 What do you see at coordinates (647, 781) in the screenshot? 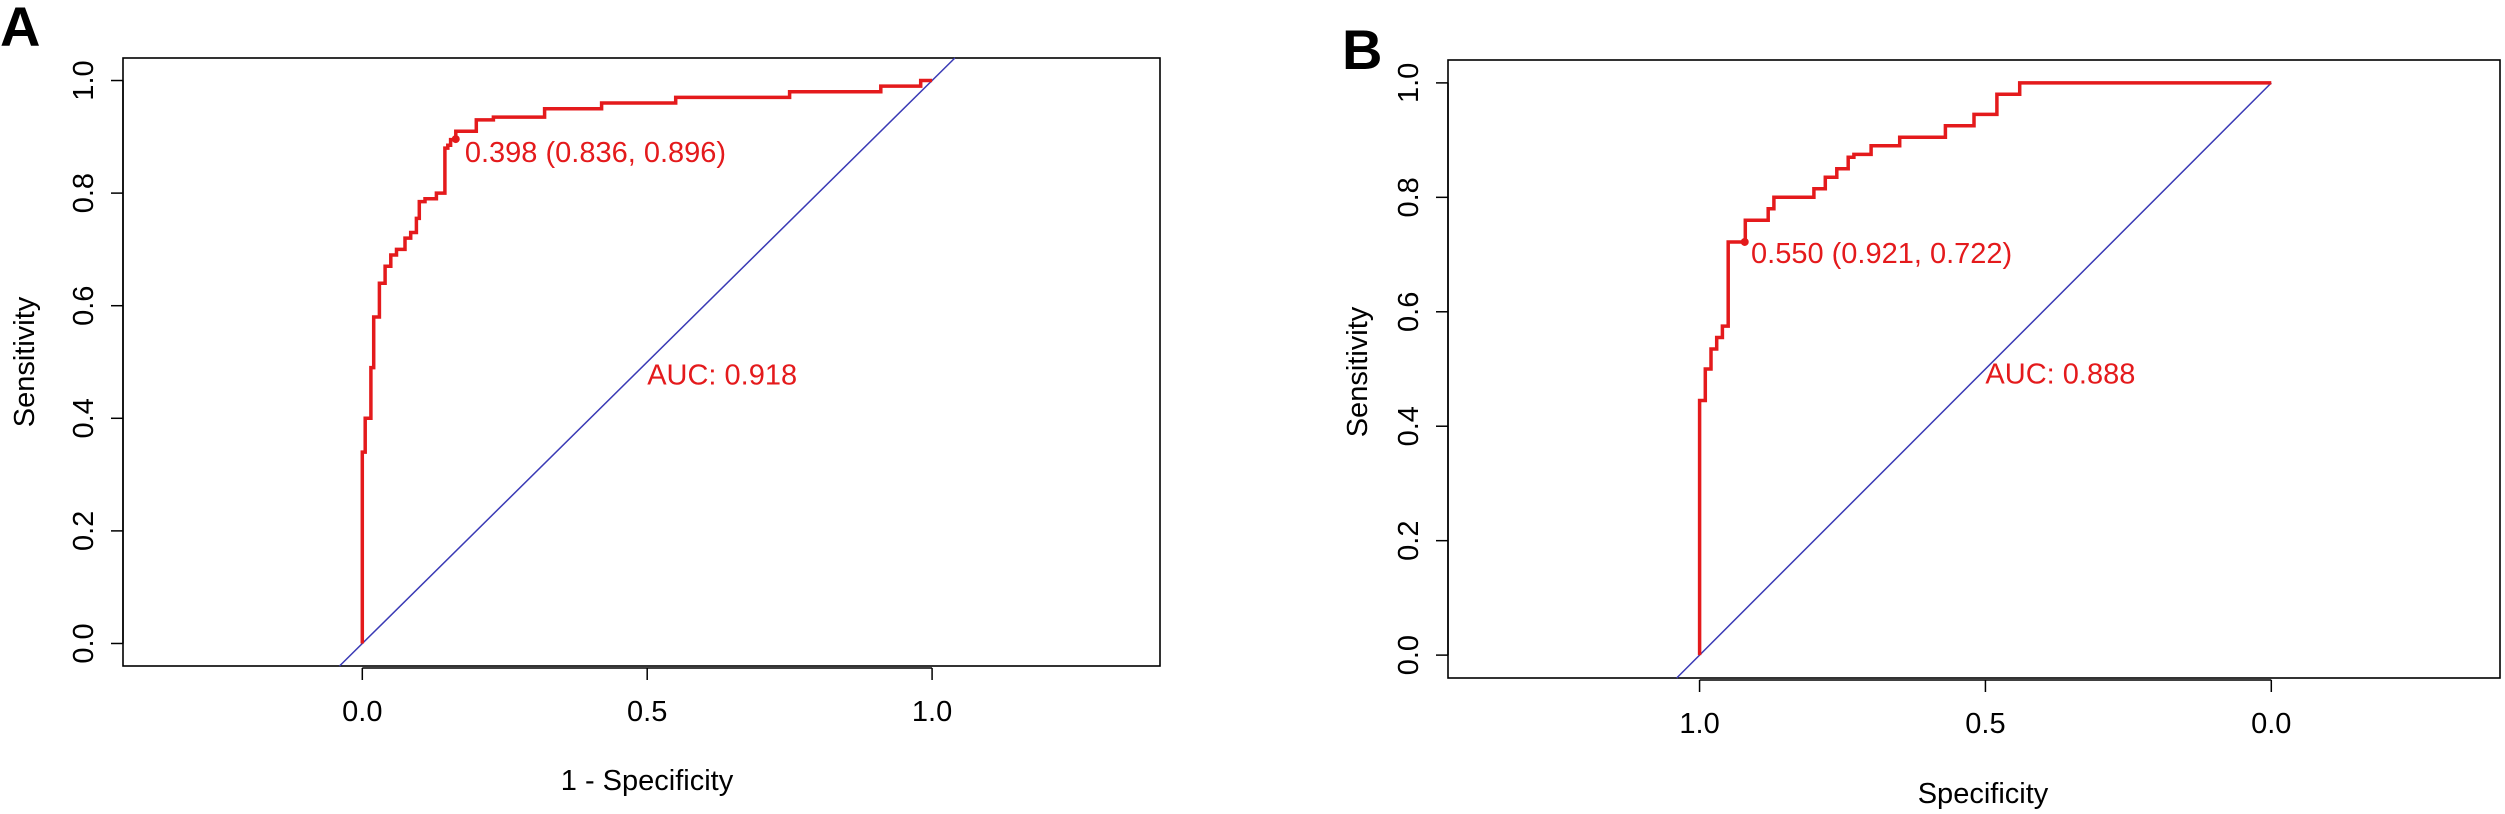
I see `x-axis-title: 1 - Specificity` at bounding box center [647, 781].